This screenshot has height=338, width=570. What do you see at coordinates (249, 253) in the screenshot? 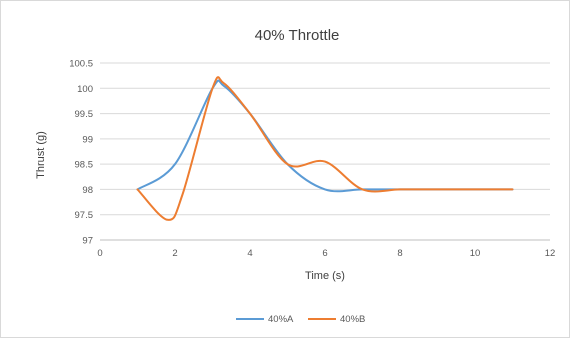
I see `x-tick-label: 4` at bounding box center [249, 253].